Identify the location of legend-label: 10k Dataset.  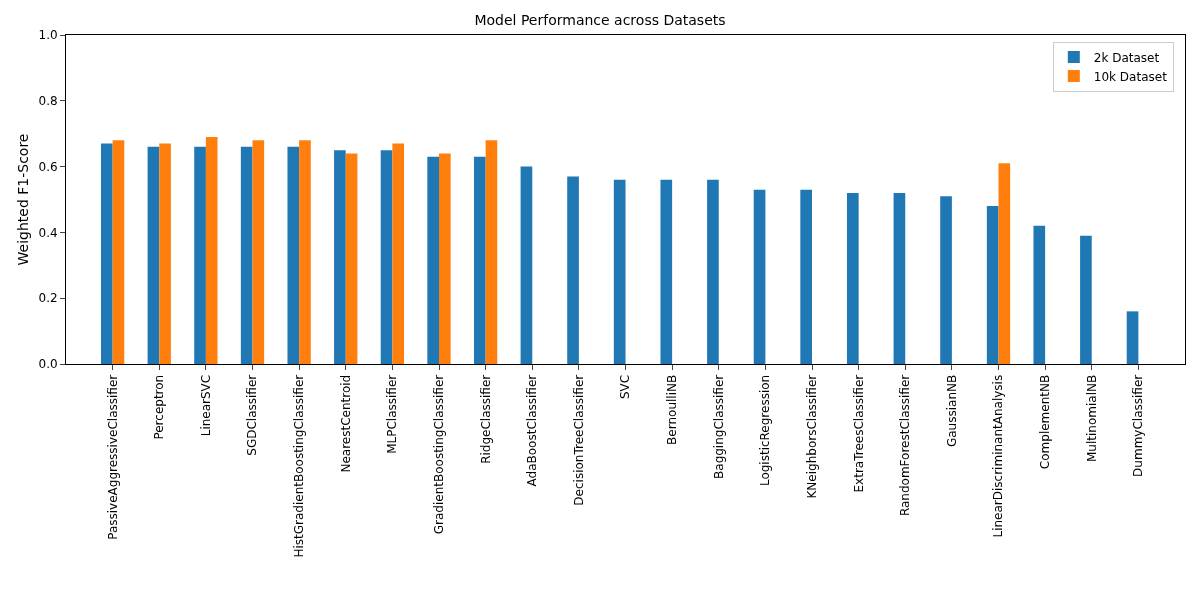
(1130, 76).